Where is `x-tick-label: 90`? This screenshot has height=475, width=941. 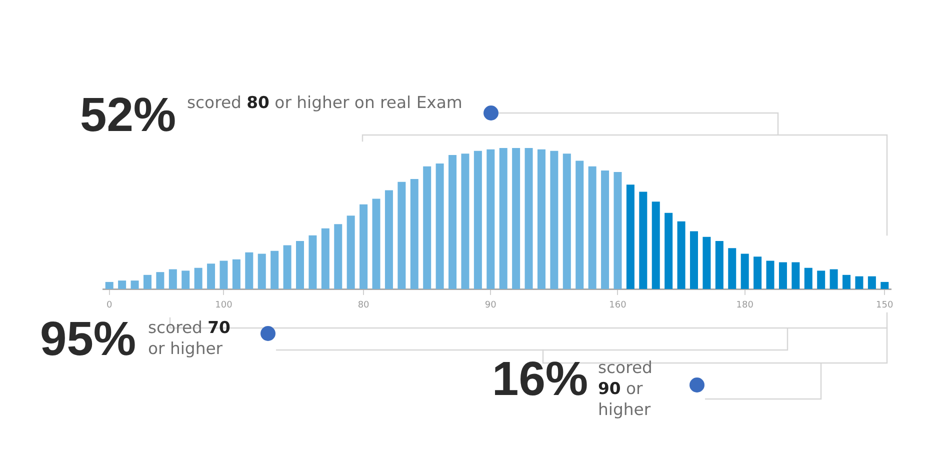 x-tick-label: 90 is located at coordinates (490, 305).